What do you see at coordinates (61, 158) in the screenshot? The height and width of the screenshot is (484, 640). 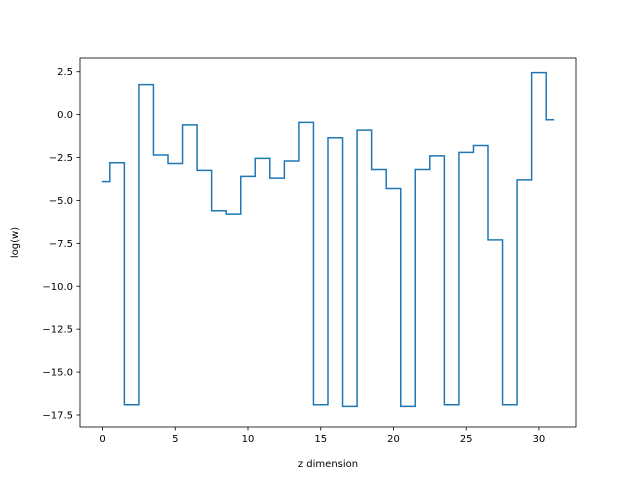 I see `y-tick-label: −2.5` at bounding box center [61, 158].